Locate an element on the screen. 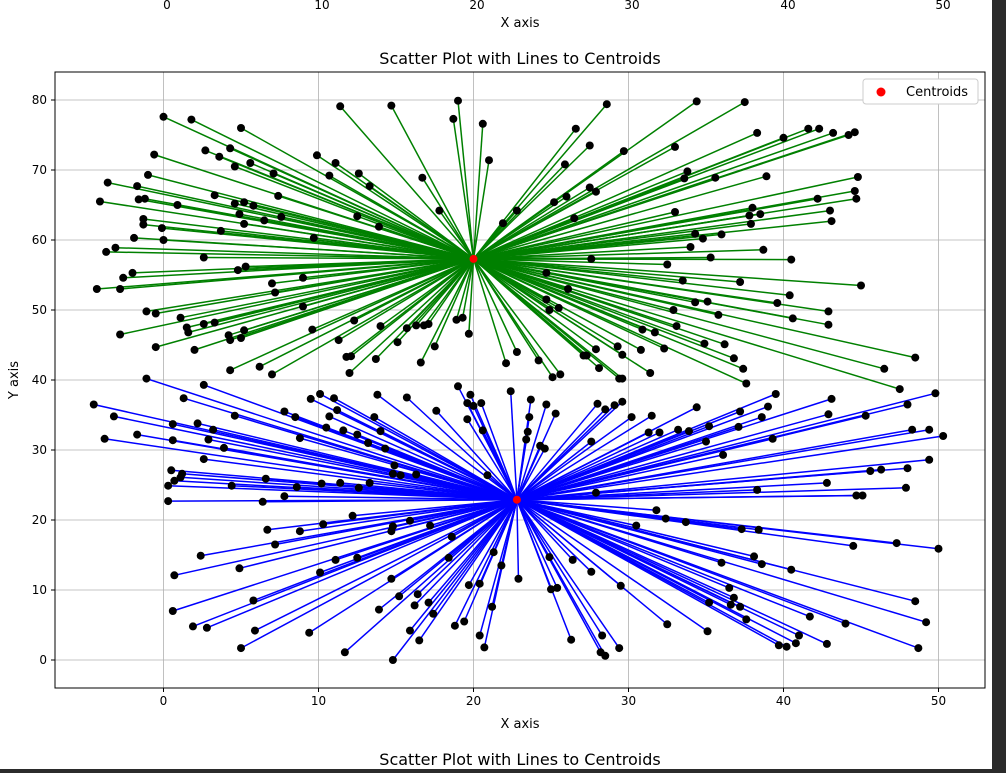 The height and width of the screenshot is (773, 1006). prev-xtick-label: 40 is located at coordinates (787, 6).